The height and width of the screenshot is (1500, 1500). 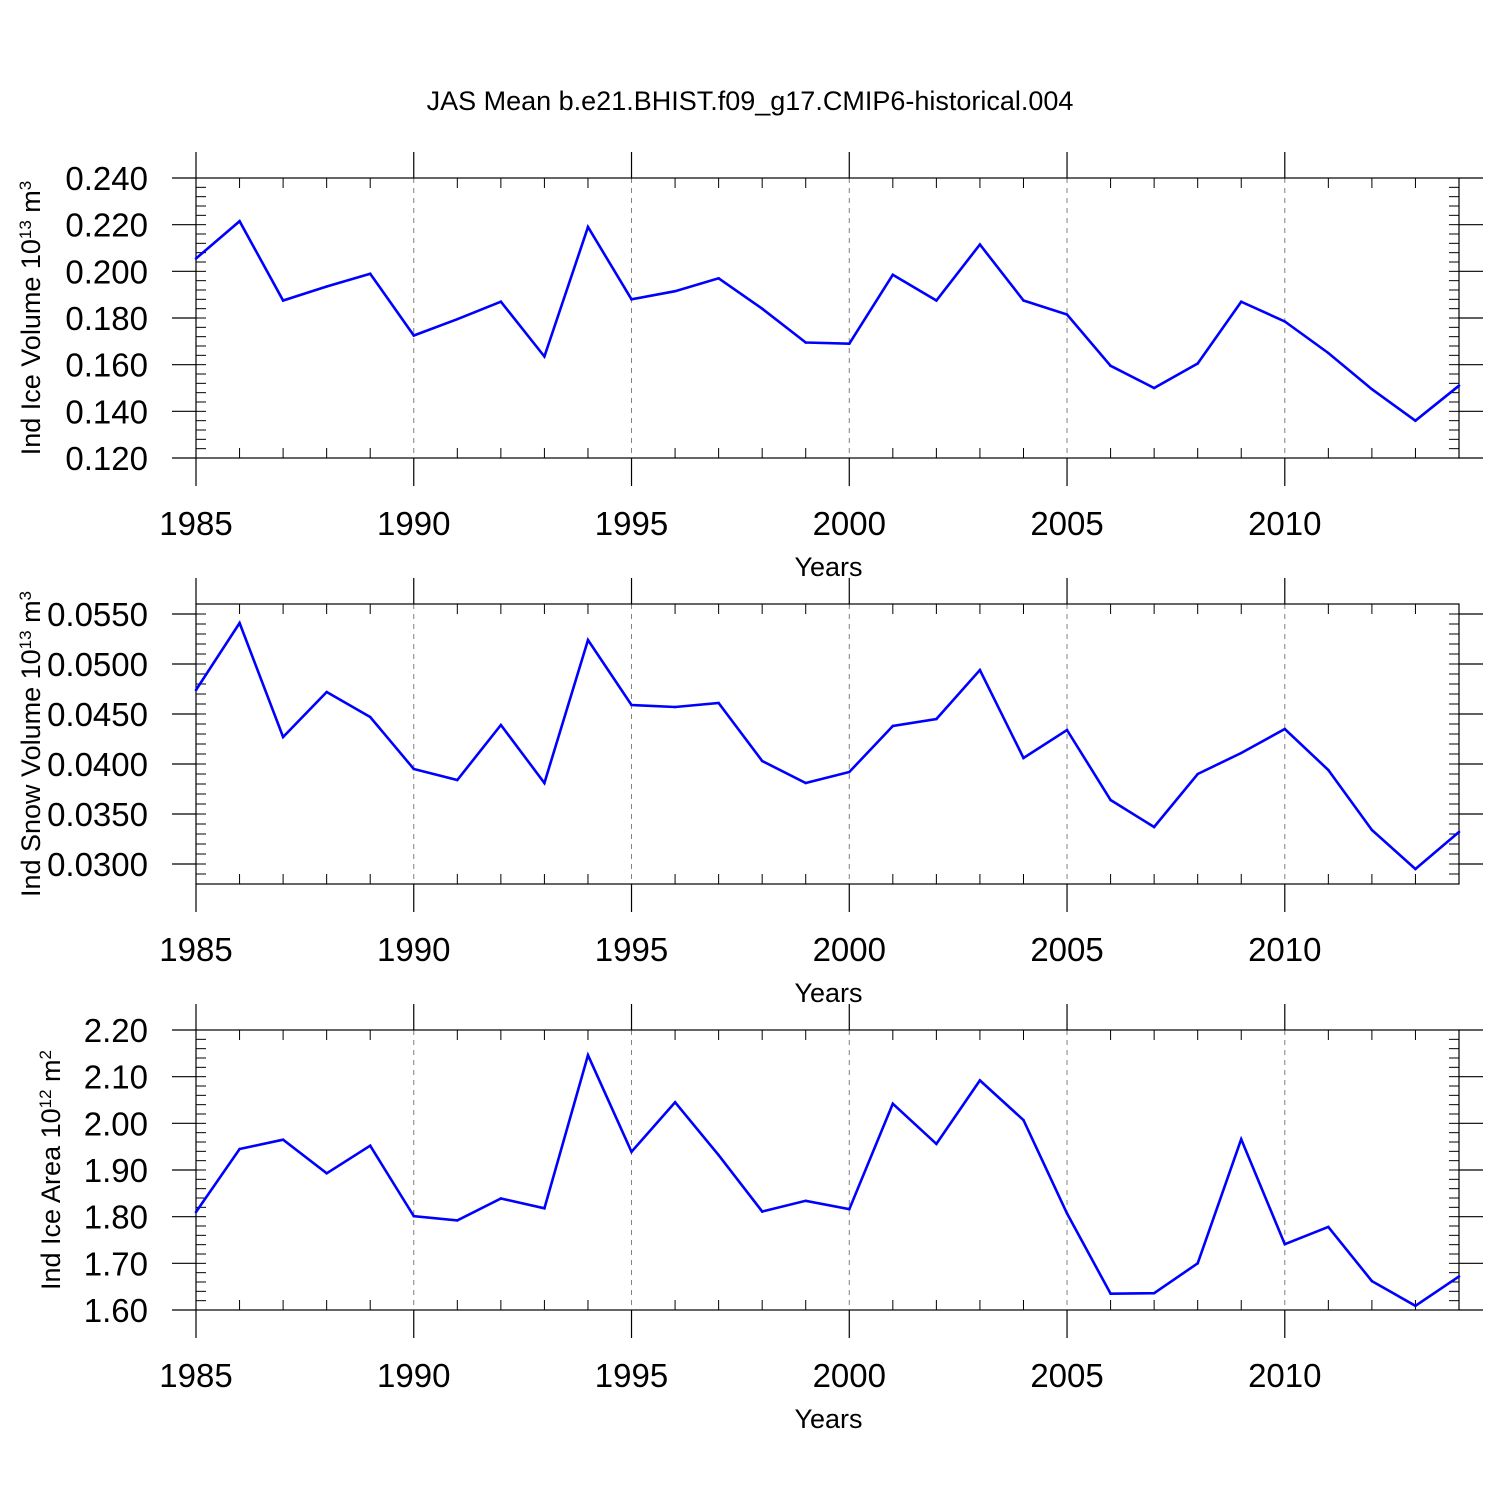 What do you see at coordinates (31, 318) in the screenshot?
I see `y-axis-label: Ind Ice Volume 1013 m3` at bounding box center [31, 318].